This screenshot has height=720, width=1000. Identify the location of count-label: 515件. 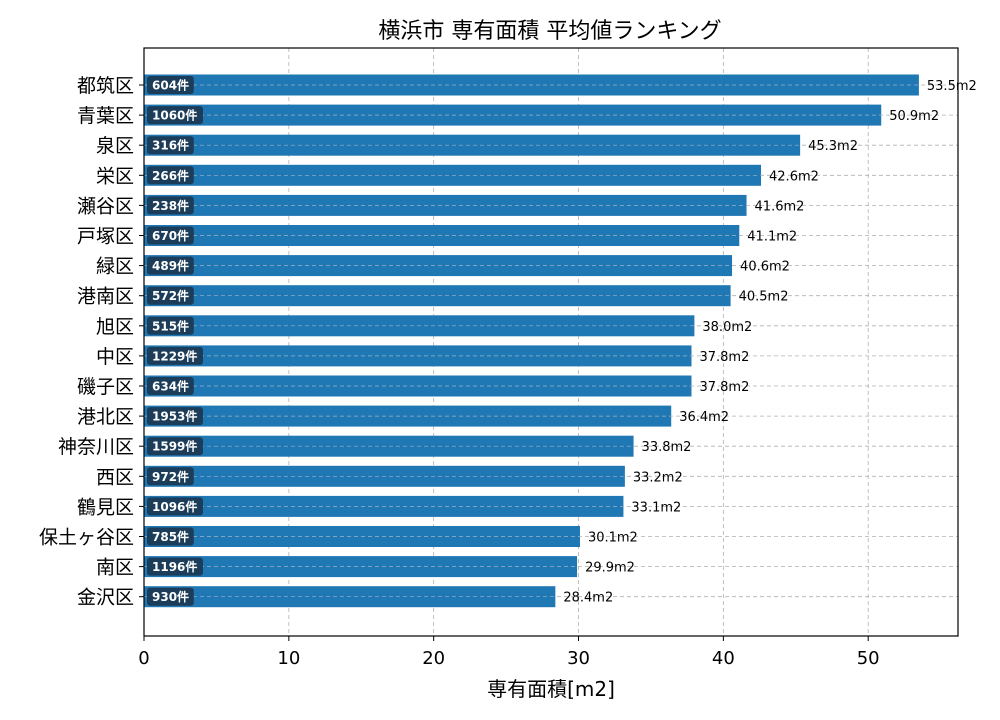
(170, 325).